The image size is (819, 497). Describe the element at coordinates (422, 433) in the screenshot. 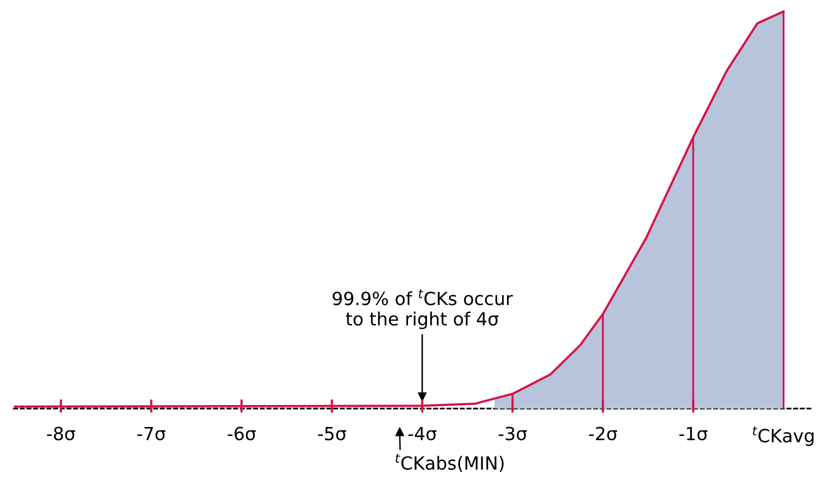

I see `x-tick-label: -4σ` at that location.